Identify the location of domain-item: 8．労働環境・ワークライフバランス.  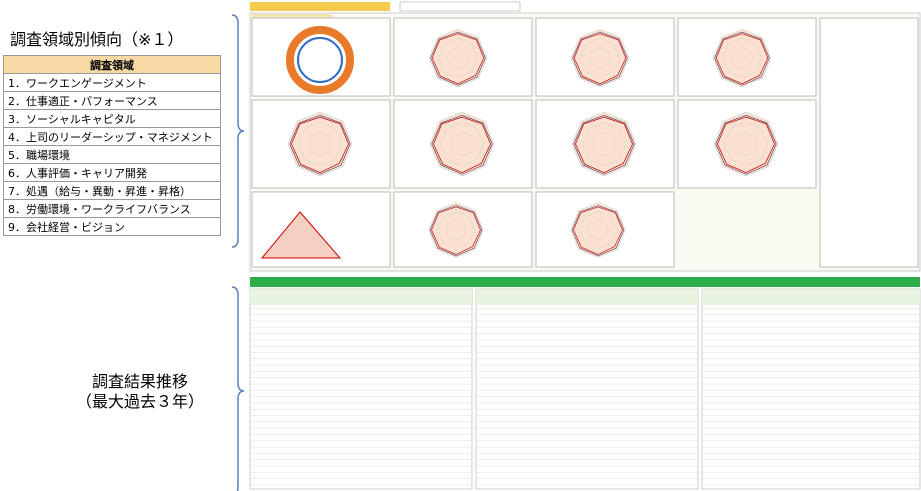
(112, 208).